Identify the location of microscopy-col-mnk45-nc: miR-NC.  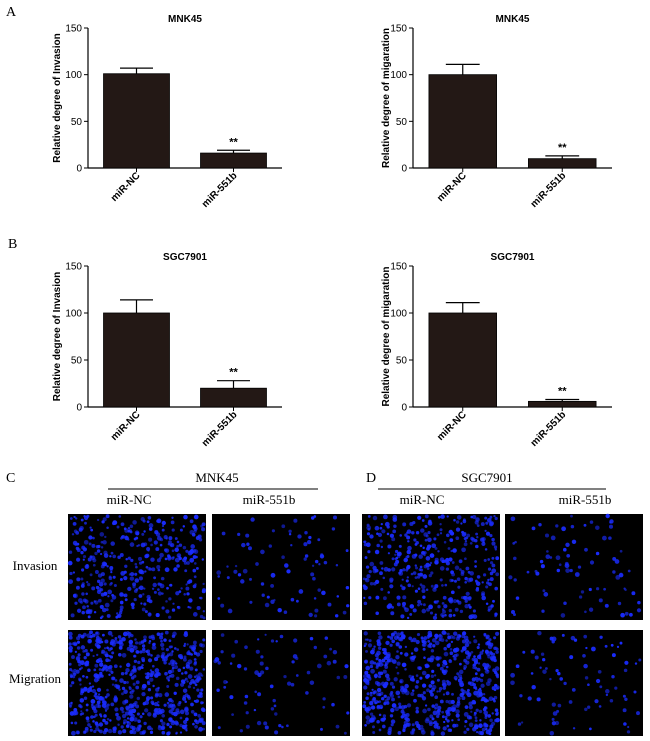
(129, 499).